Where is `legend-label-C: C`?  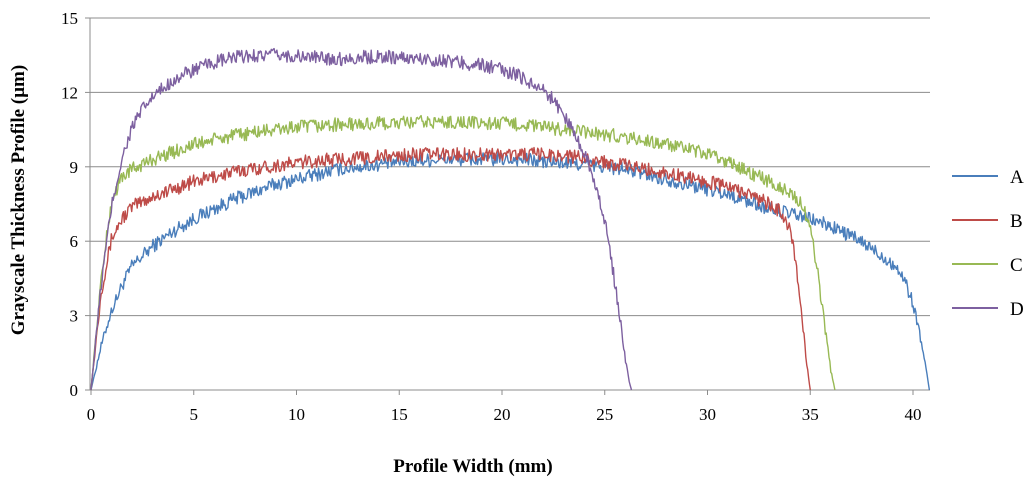 legend-label-C: C is located at coordinates (1016, 265).